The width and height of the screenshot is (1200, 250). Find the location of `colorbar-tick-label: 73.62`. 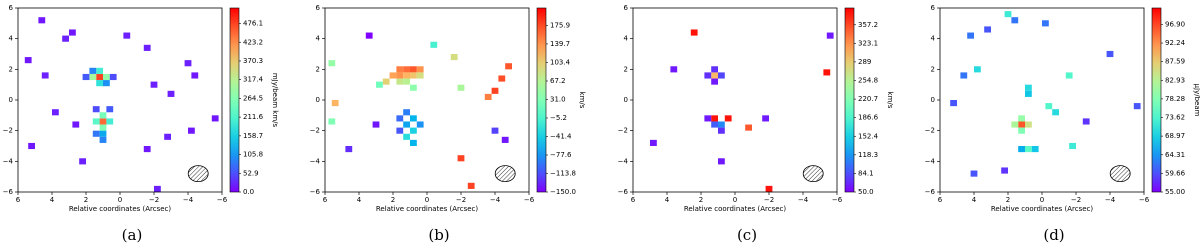

colorbar-tick-label: 73.62 is located at coordinates (1175, 118).